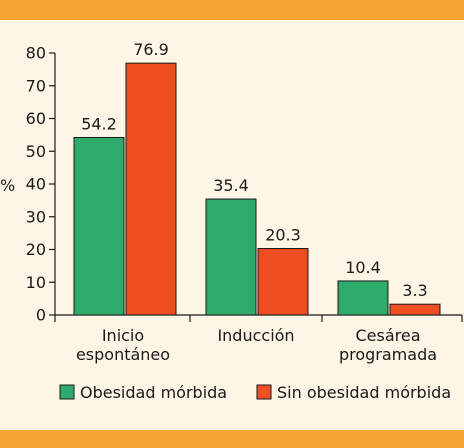  Describe the element at coordinates (414, 290) in the screenshot. I see `data-label: 3.3` at that location.